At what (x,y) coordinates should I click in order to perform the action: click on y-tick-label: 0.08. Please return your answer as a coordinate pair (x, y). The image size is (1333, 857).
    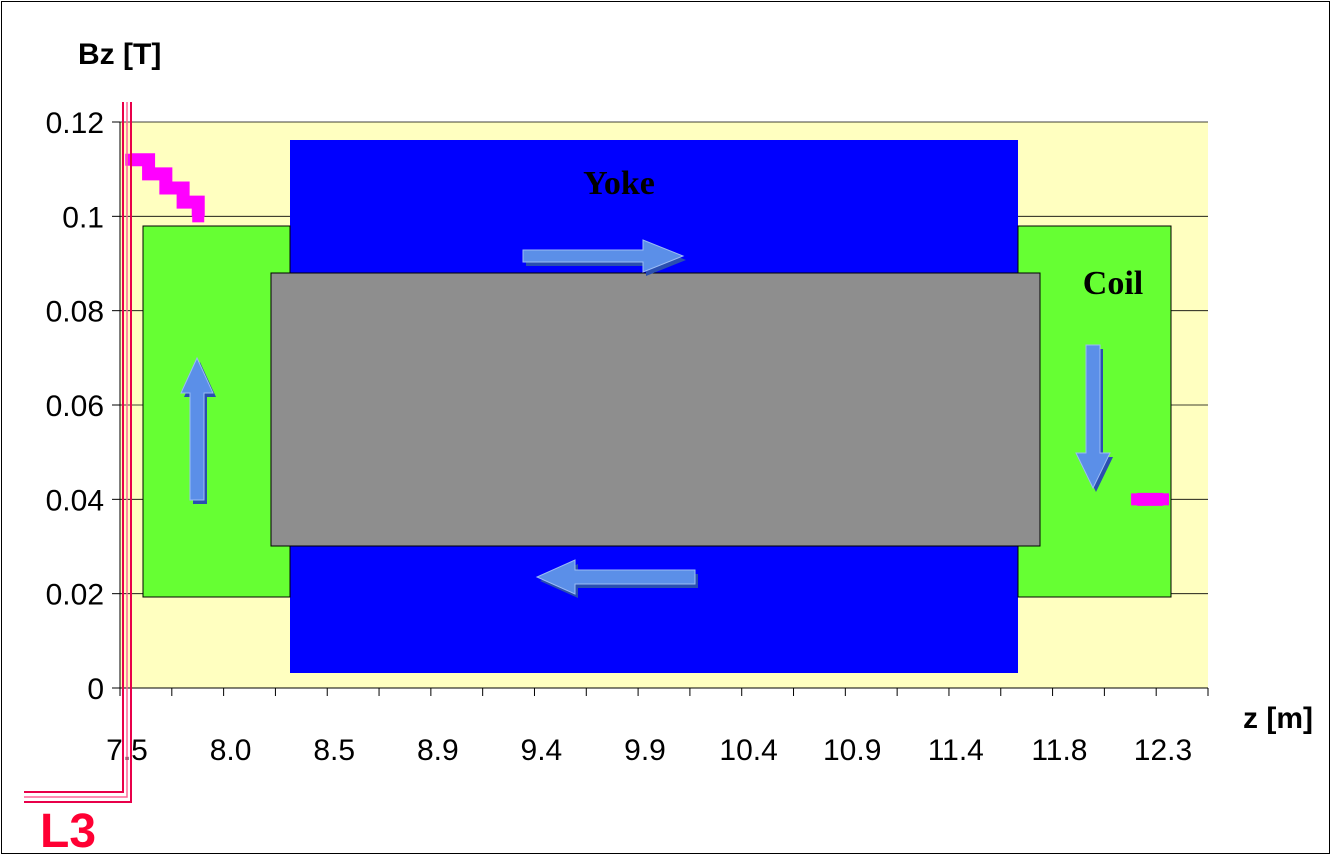
    Looking at the image, I should click on (75, 312).